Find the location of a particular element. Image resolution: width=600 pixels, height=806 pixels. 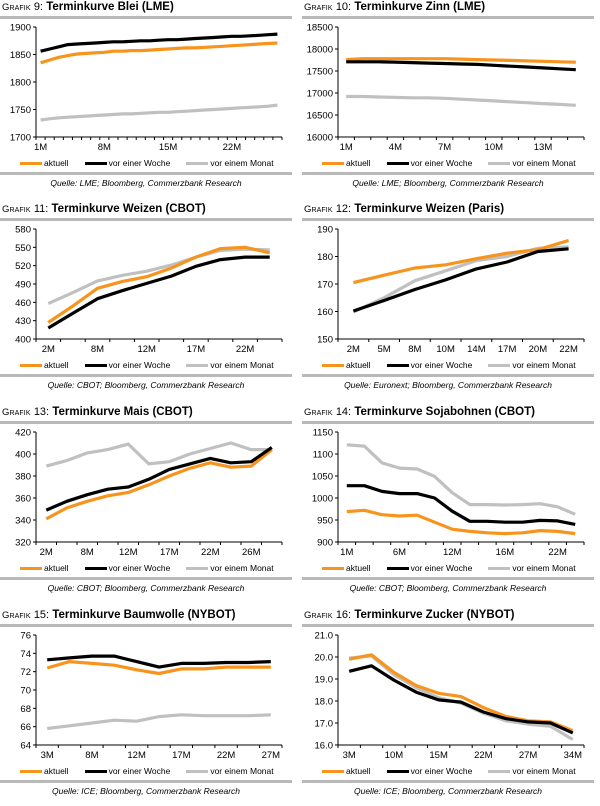

y-tick-label: 18500 is located at coordinates (320, 28).